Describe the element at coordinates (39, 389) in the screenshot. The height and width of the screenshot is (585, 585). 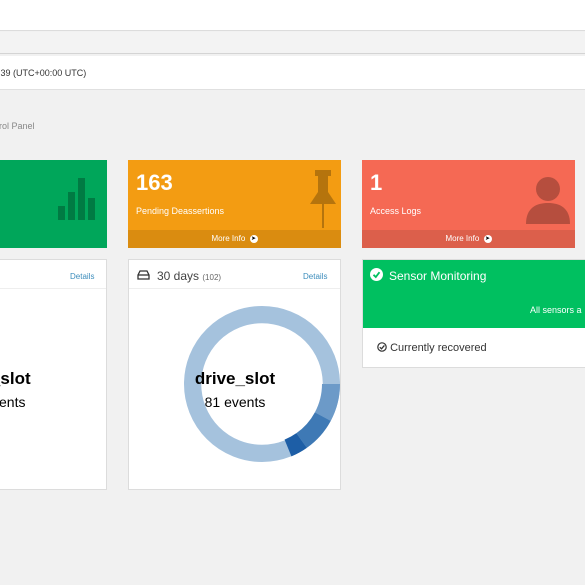
I see `donut-label: ive_slot 1 events` at that location.